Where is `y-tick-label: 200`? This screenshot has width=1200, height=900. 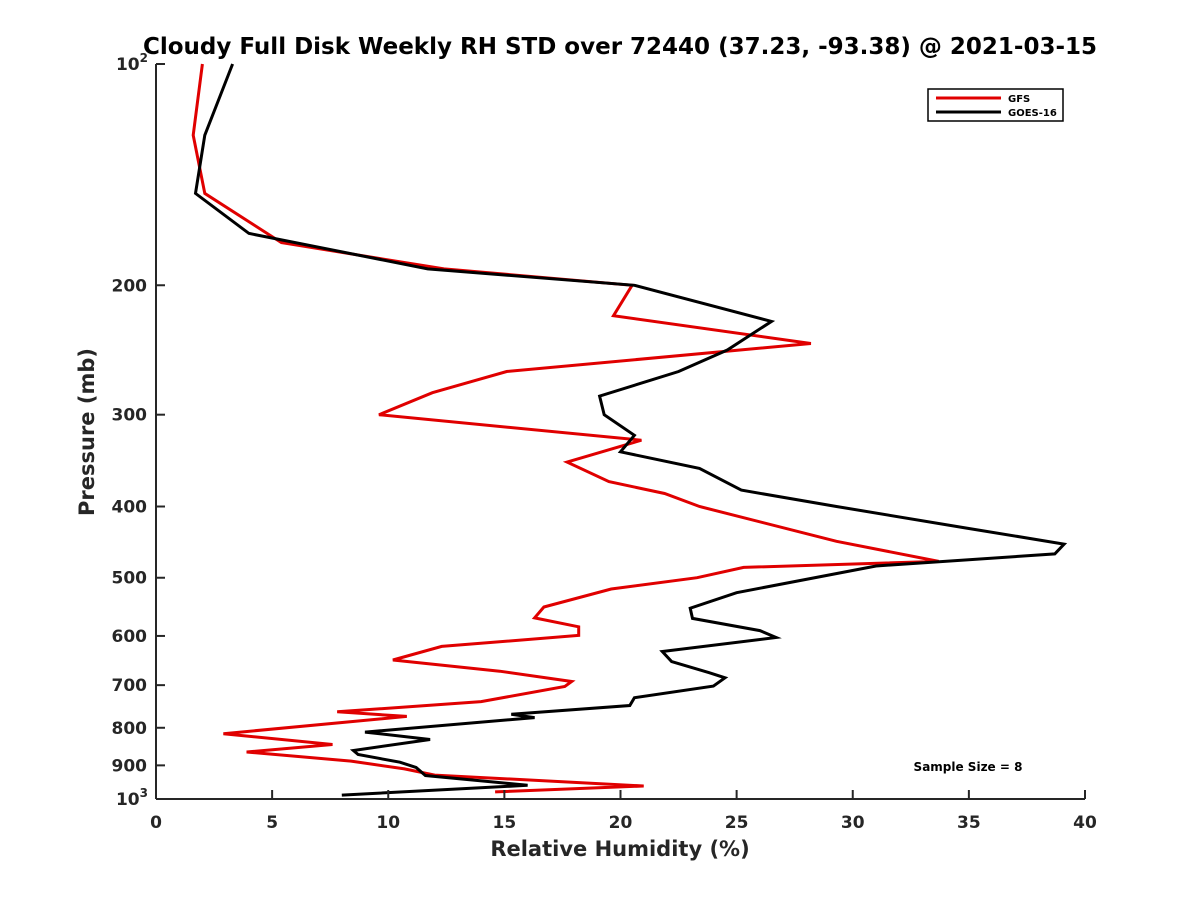 y-tick-label: 200 is located at coordinates (130, 286).